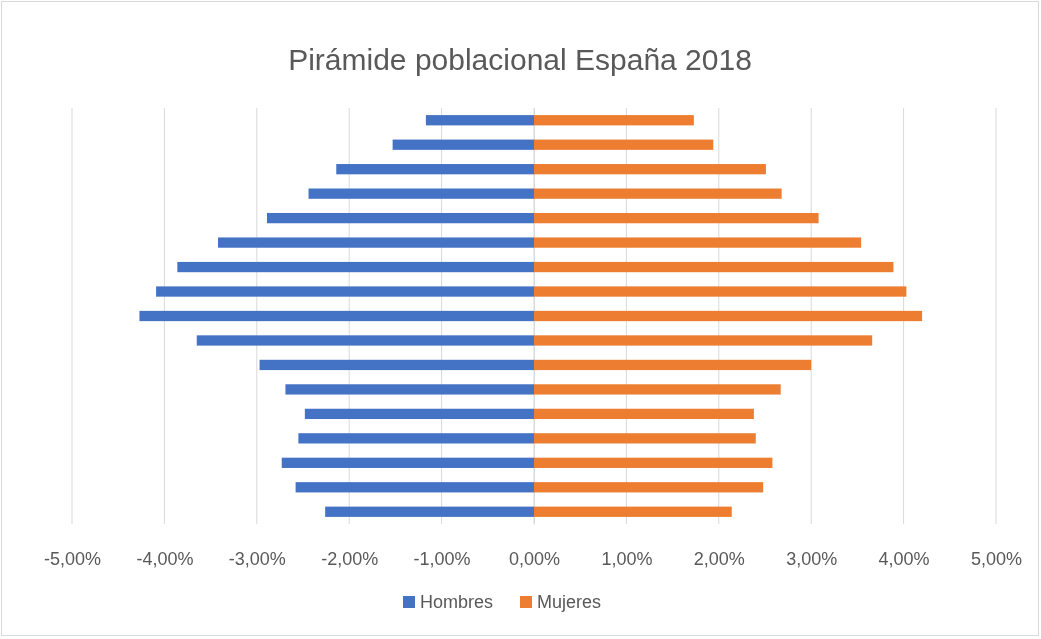 Image resolution: width=1041 pixels, height=639 pixels. What do you see at coordinates (719, 558) in the screenshot?
I see `x-tick-label: 2,00%` at bounding box center [719, 558].